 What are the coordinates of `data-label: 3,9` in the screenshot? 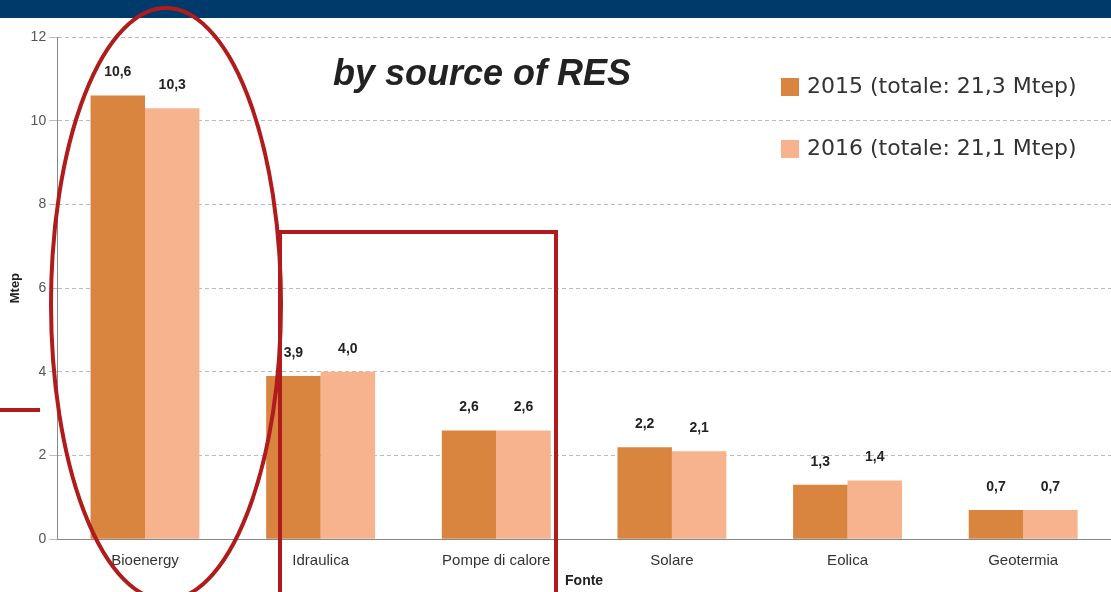 It's located at (293, 351).